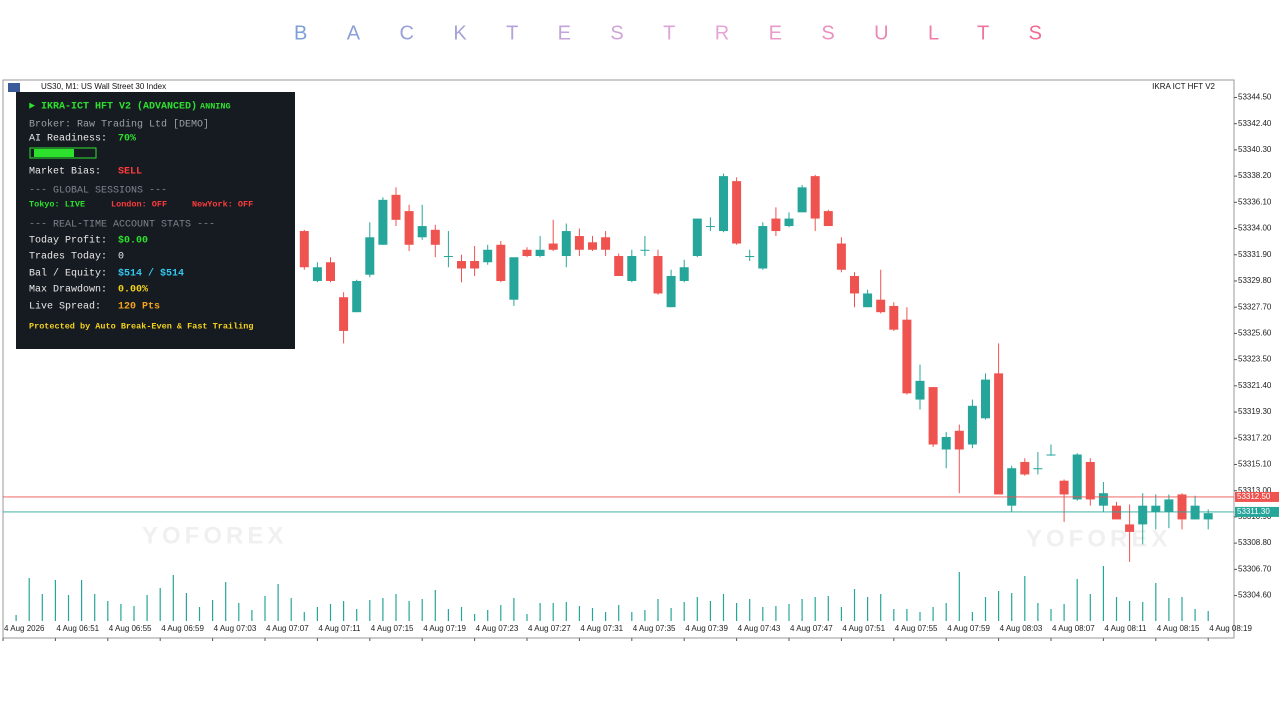 Image resolution: width=1280 pixels, height=720 pixels. Describe the element at coordinates (68, 139) in the screenshot. I see `ai-label: AI Readiness:` at that location.